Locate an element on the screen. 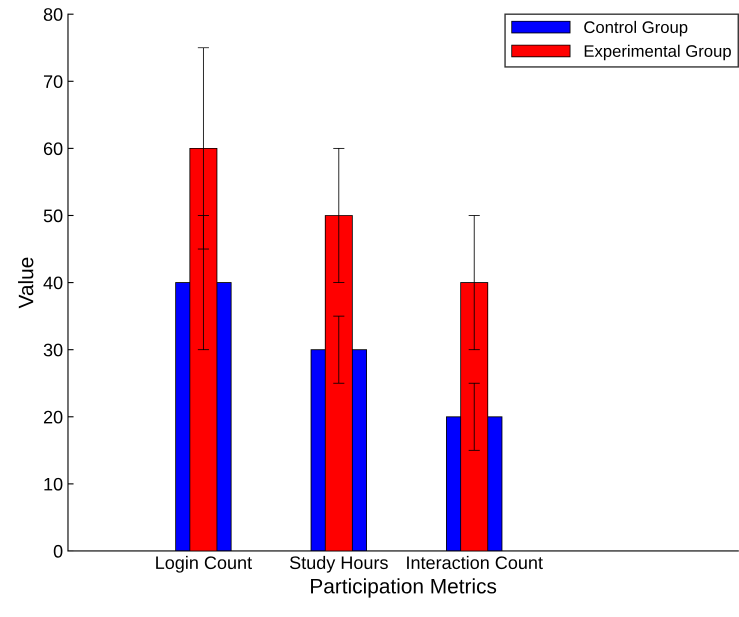 The width and height of the screenshot is (739, 617). legend-label: Experimental Group is located at coordinates (657, 52).